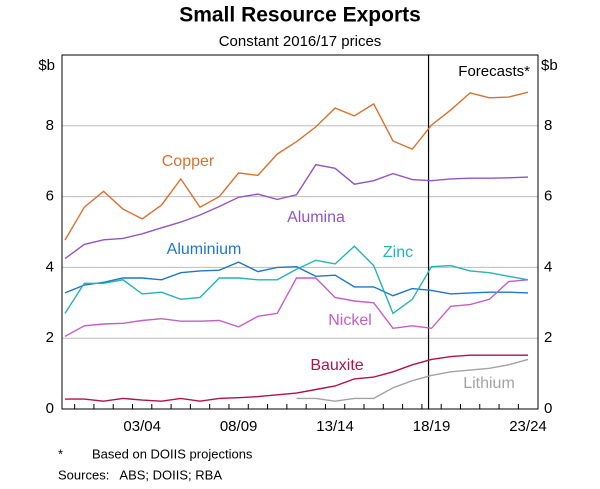 Image resolution: width=600 pixels, height=489 pixels. Describe the element at coordinates (549, 65) in the screenshot. I see `y2-unit: $b` at that location.